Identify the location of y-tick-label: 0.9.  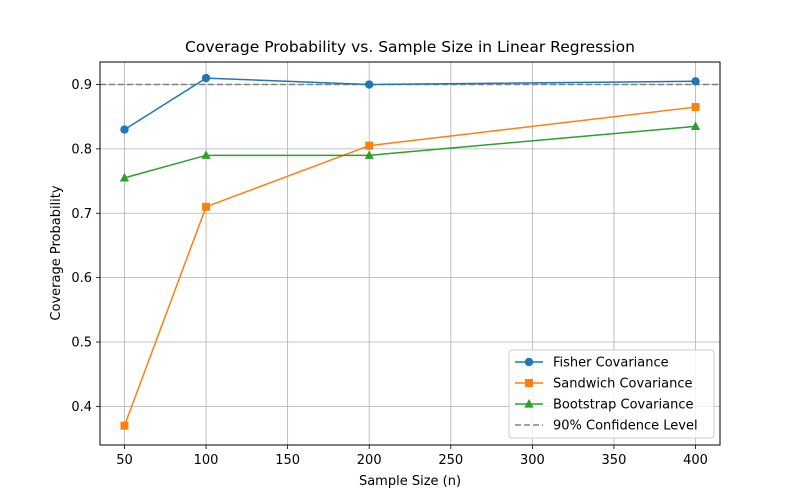
(81, 85).